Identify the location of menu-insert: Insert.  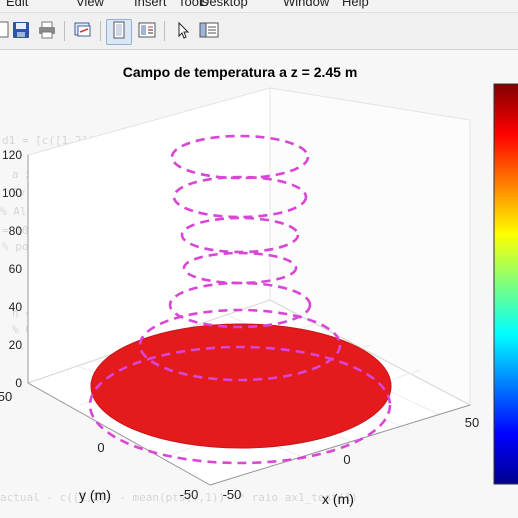
(150, 4).